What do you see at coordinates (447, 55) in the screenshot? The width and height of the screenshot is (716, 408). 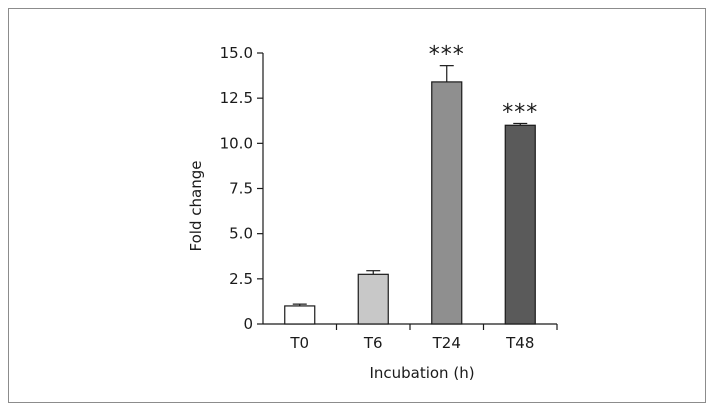 I see `significance-marker-t24: ***` at bounding box center [447, 55].